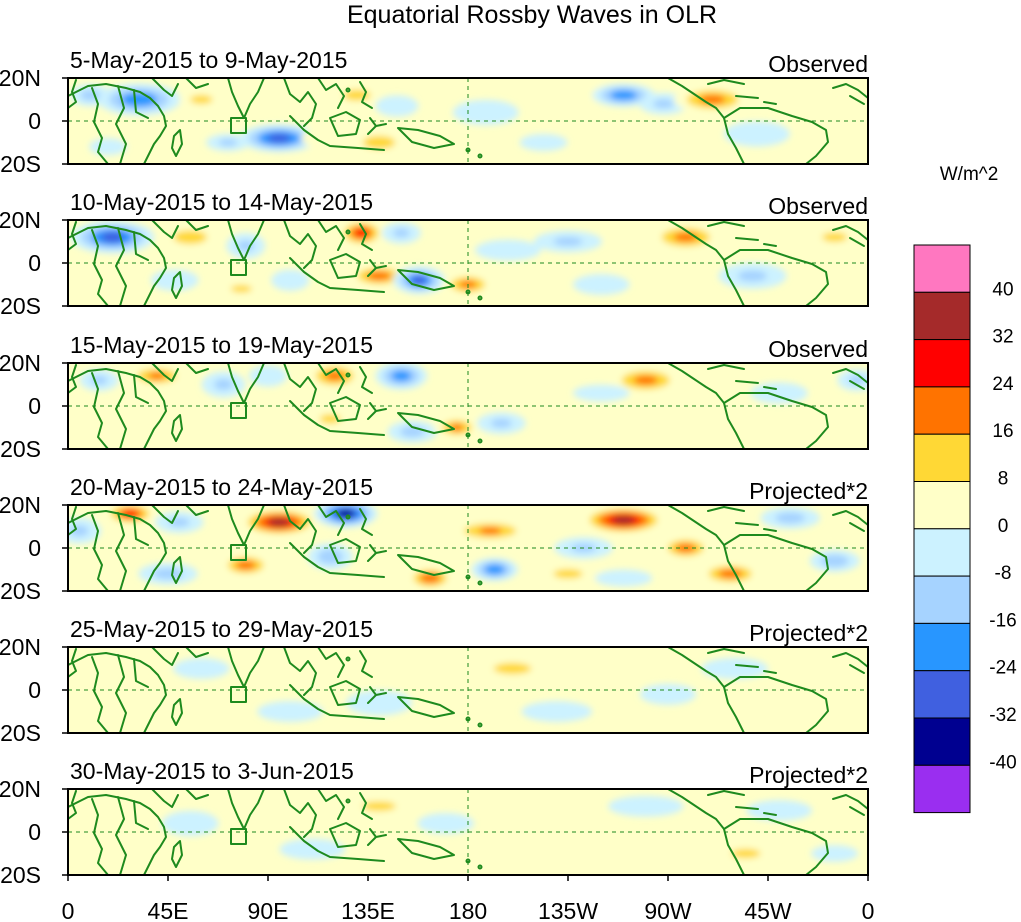 The height and width of the screenshot is (922, 1021). I want to click on panel-date-label: 20-May-2015 to 24-May-2015, so click(221, 487).